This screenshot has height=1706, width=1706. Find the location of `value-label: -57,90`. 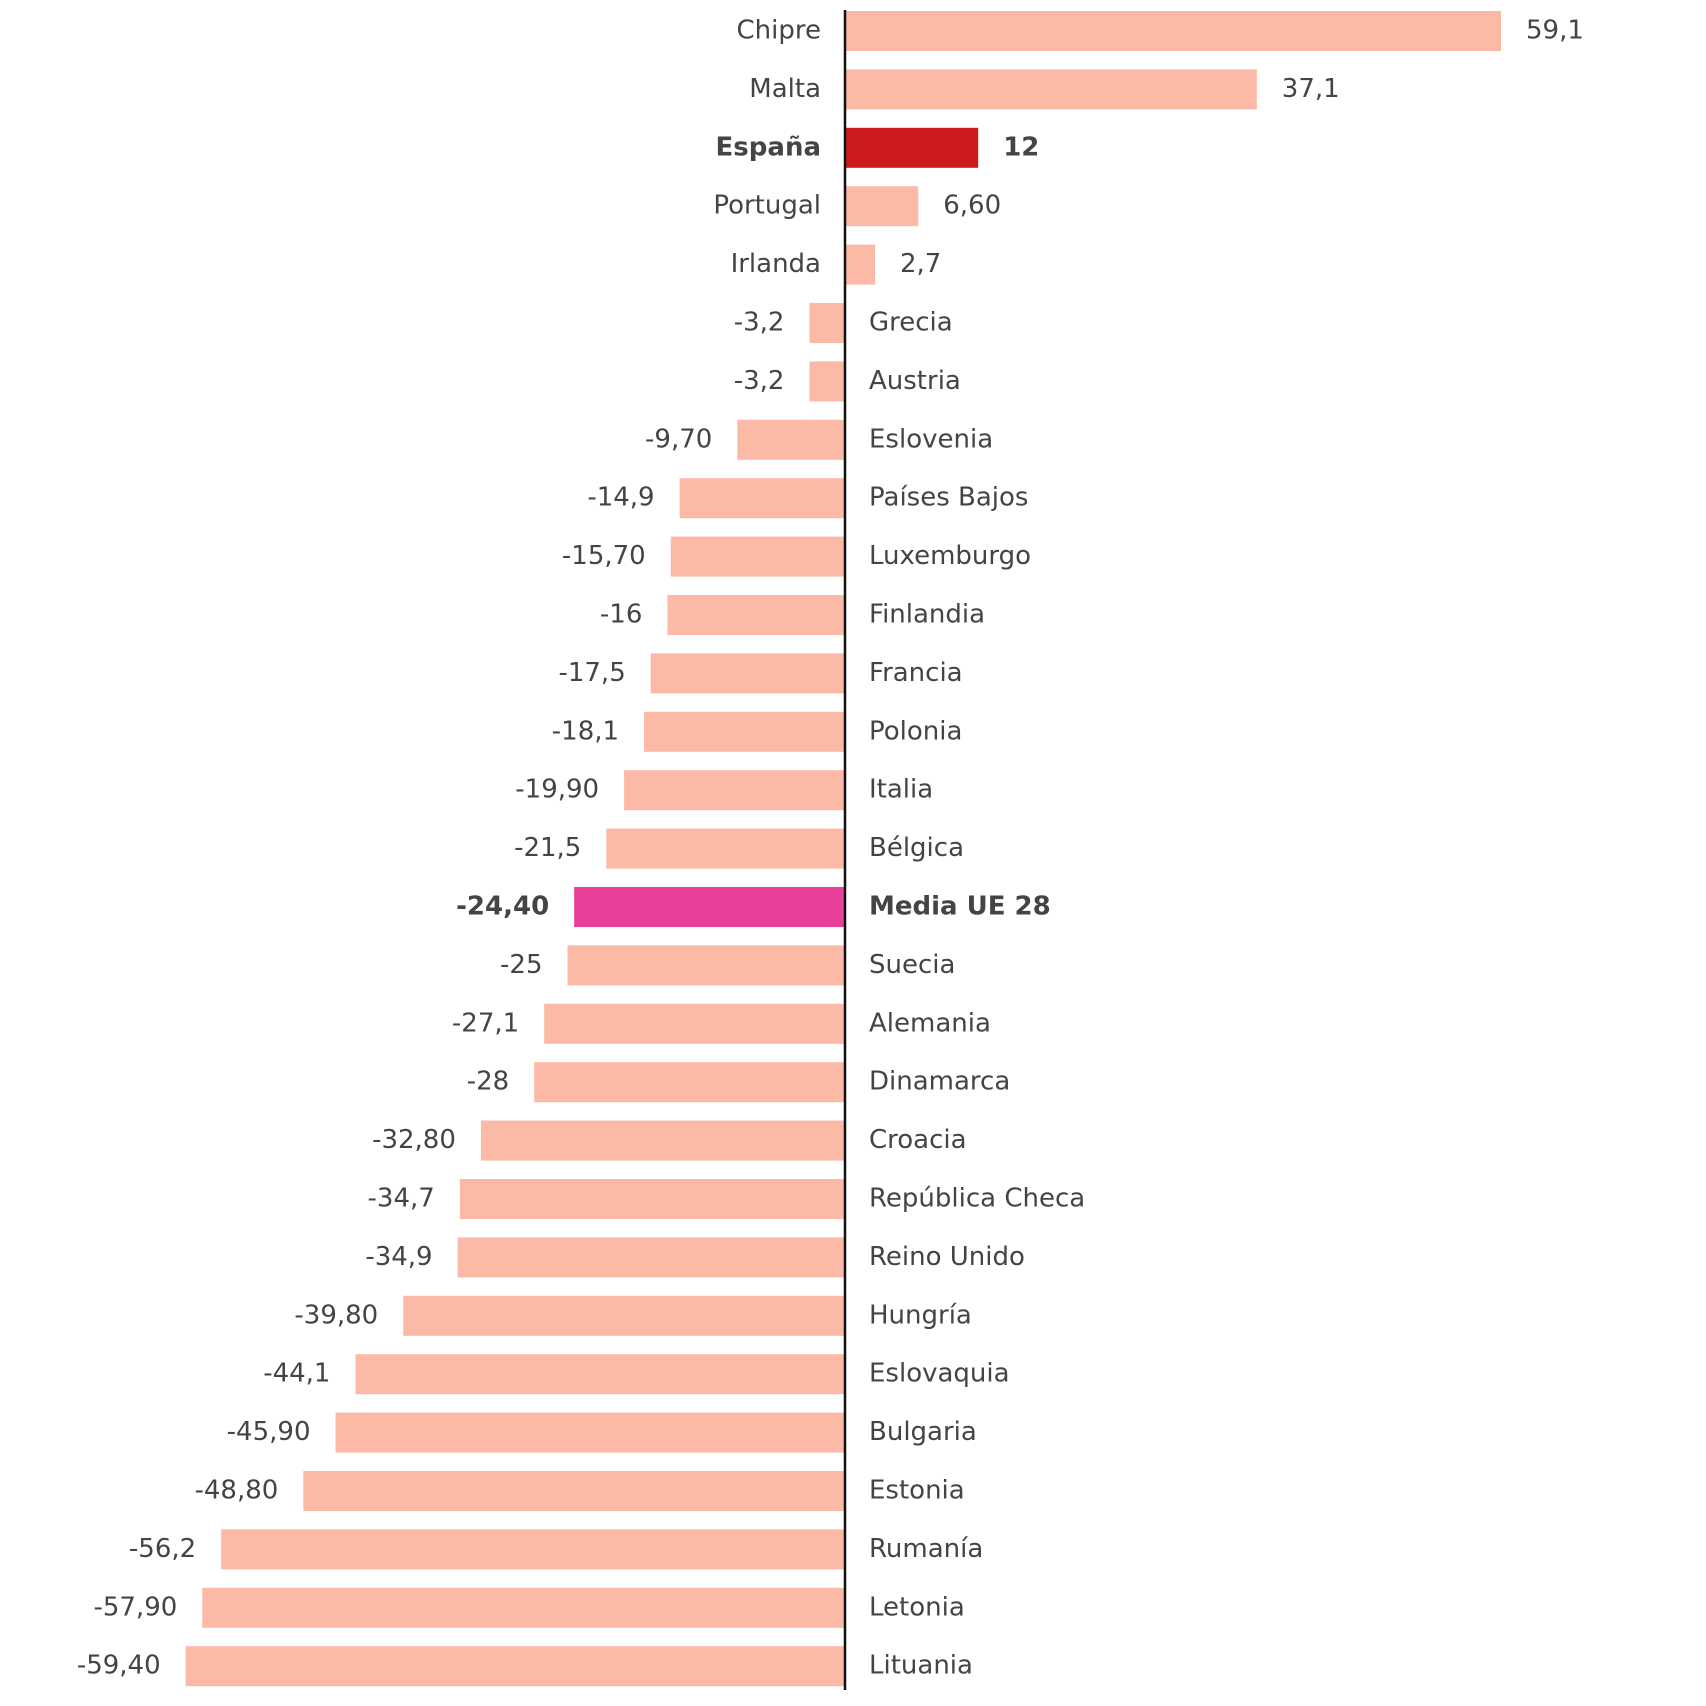

value-label: -57,90 is located at coordinates (135, 1607).